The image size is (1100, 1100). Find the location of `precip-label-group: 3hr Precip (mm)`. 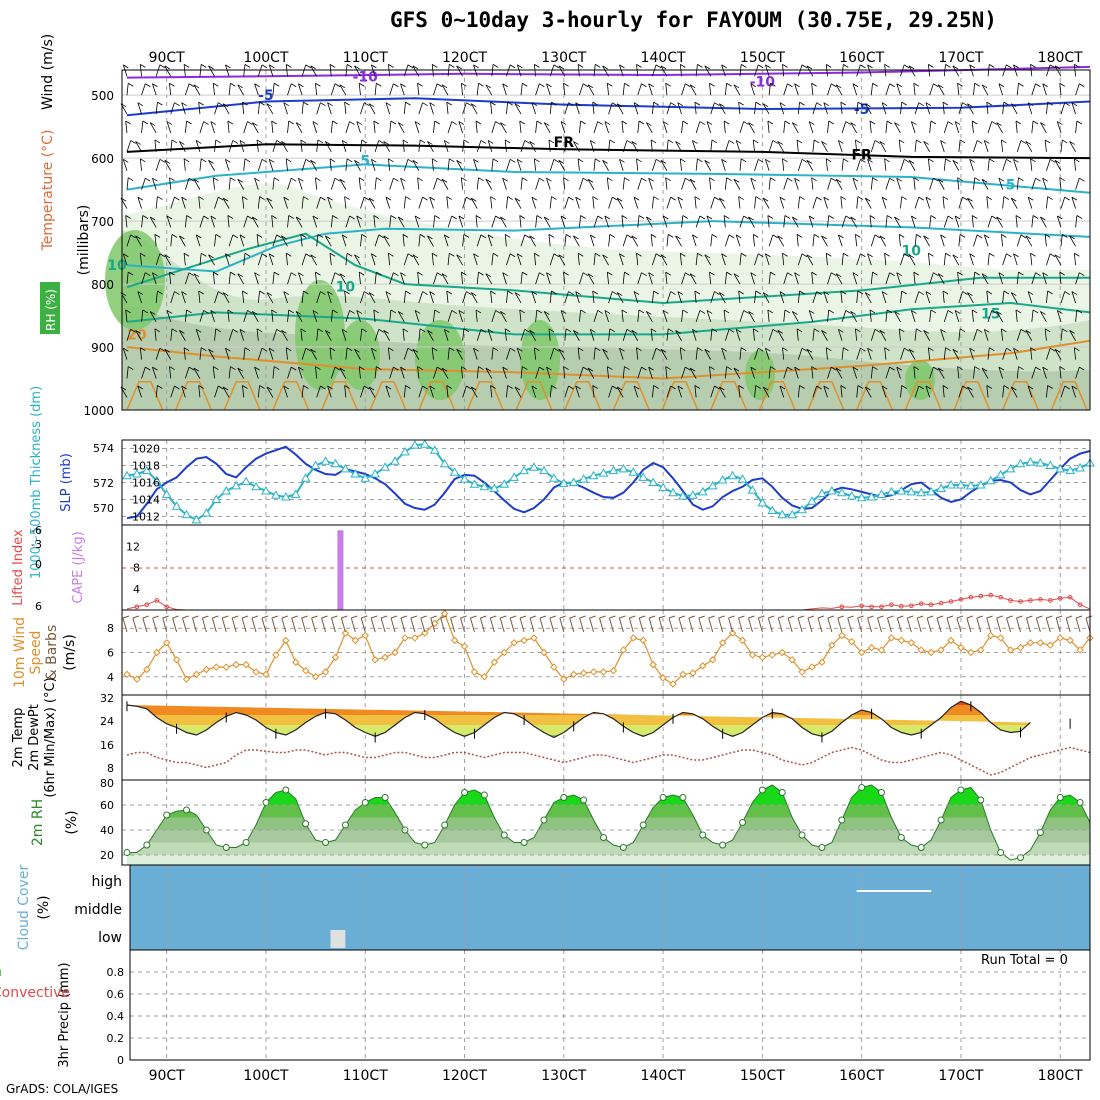

precip-label-group: 3hr Precip (mm) is located at coordinates (64, 1014).